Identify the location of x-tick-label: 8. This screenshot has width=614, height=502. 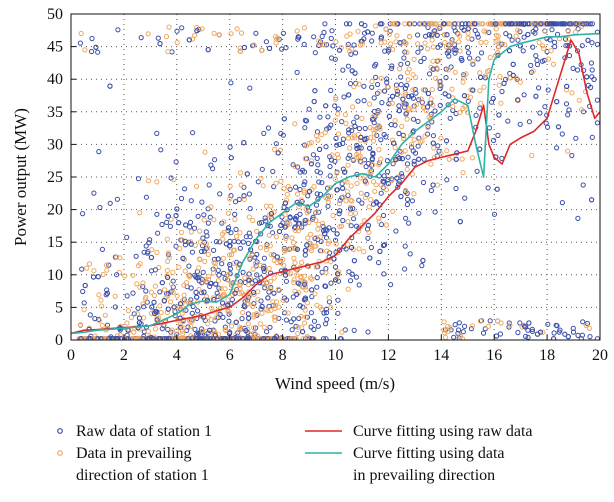
(283, 355).